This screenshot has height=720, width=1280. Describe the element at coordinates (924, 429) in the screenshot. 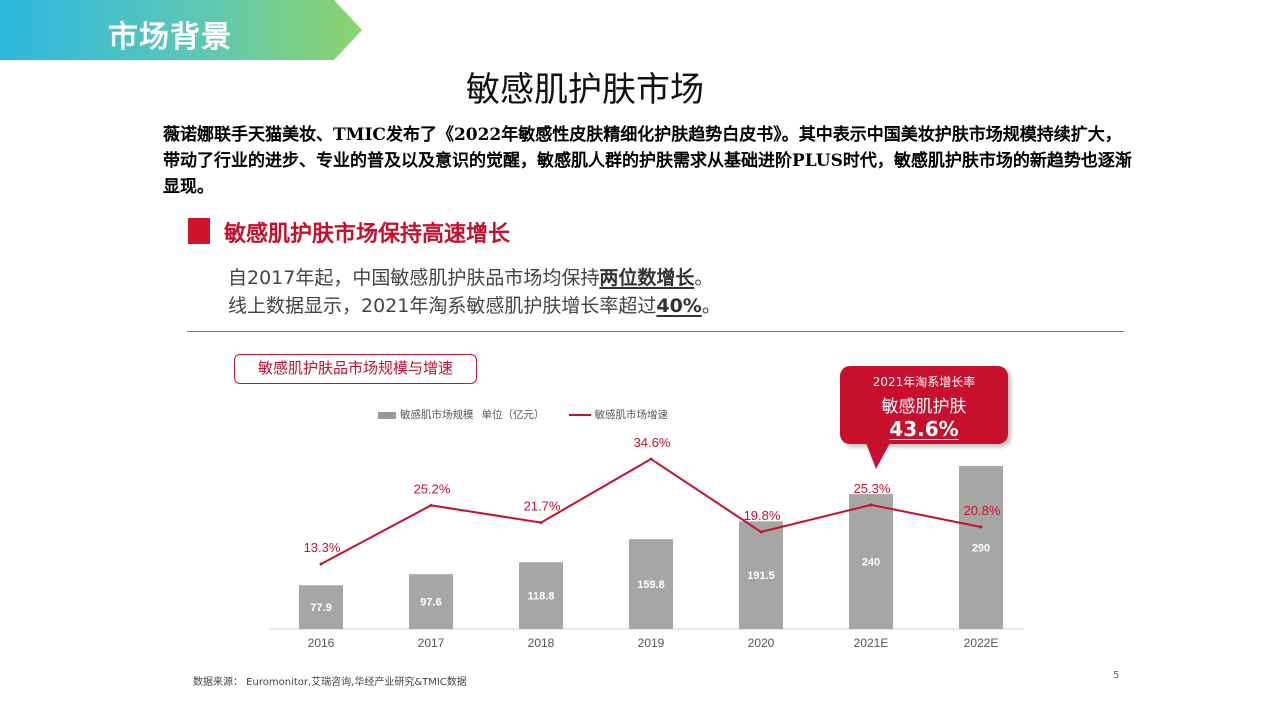

I see `callout-value: 43.6%` at that location.